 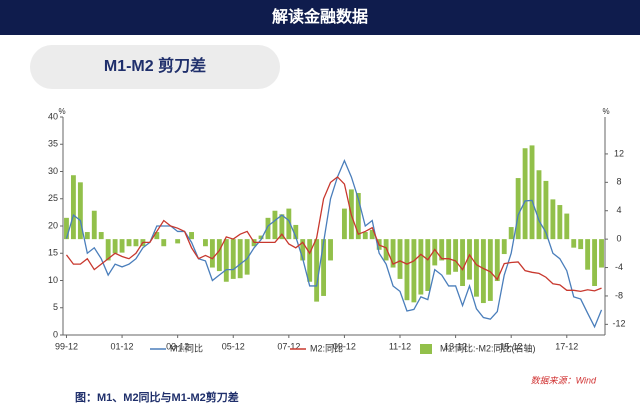 What do you see at coordinates (426, 349) in the screenshot?
I see `legend-swatch` at bounding box center [426, 349].